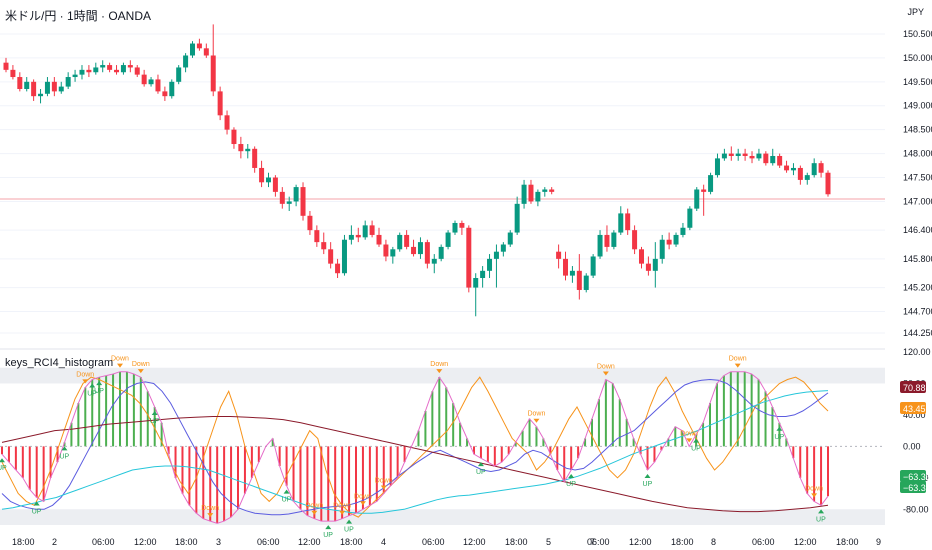 Image resolution: width=932 pixels, height=550 pixels. I want to click on price-tick-label: 146.400, so click(917, 230).